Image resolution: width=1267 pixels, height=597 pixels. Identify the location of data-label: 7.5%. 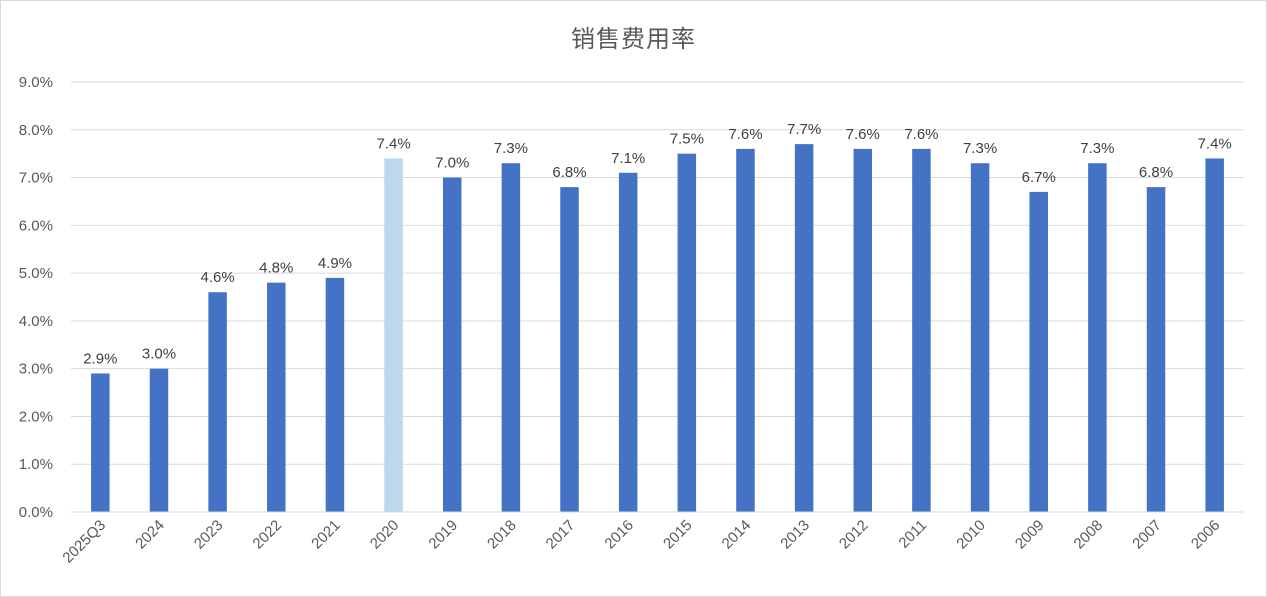
(687, 139).